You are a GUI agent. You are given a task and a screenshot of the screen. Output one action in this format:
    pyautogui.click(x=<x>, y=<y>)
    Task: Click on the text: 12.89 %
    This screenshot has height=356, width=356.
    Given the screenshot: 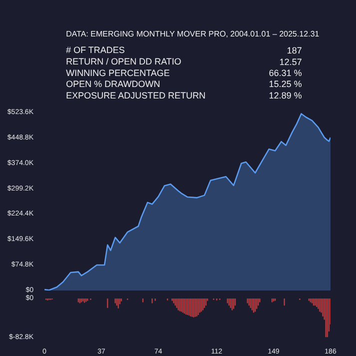 What is the action you would take?
    pyautogui.click(x=285, y=95)
    